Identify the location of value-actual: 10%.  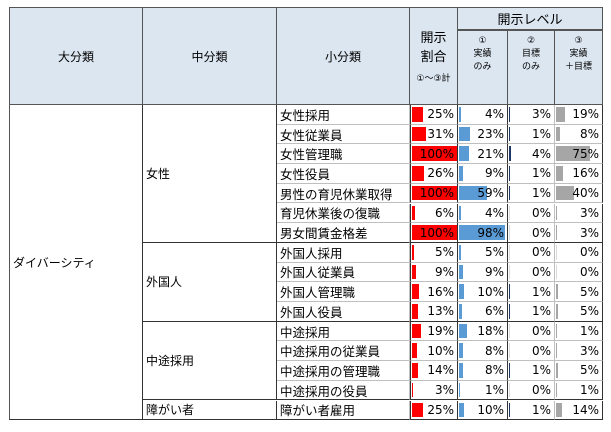
(483, 292).